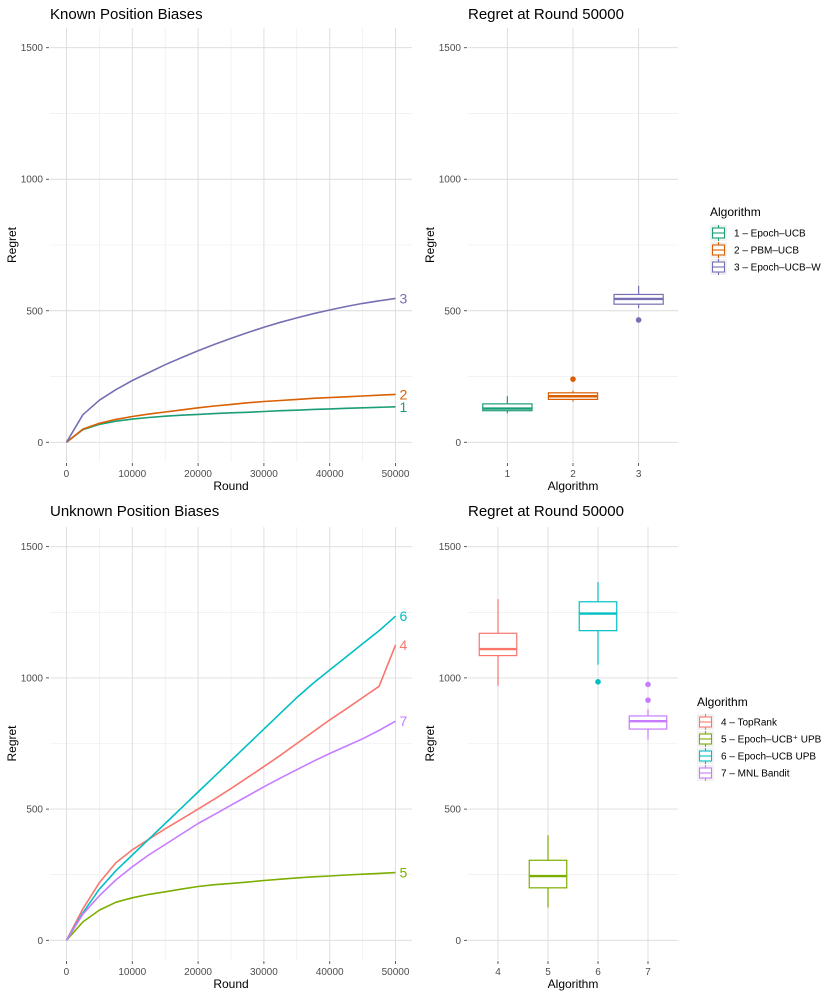  What do you see at coordinates (648, 972) in the screenshot?
I see `x-tick-label: 7` at bounding box center [648, 972].